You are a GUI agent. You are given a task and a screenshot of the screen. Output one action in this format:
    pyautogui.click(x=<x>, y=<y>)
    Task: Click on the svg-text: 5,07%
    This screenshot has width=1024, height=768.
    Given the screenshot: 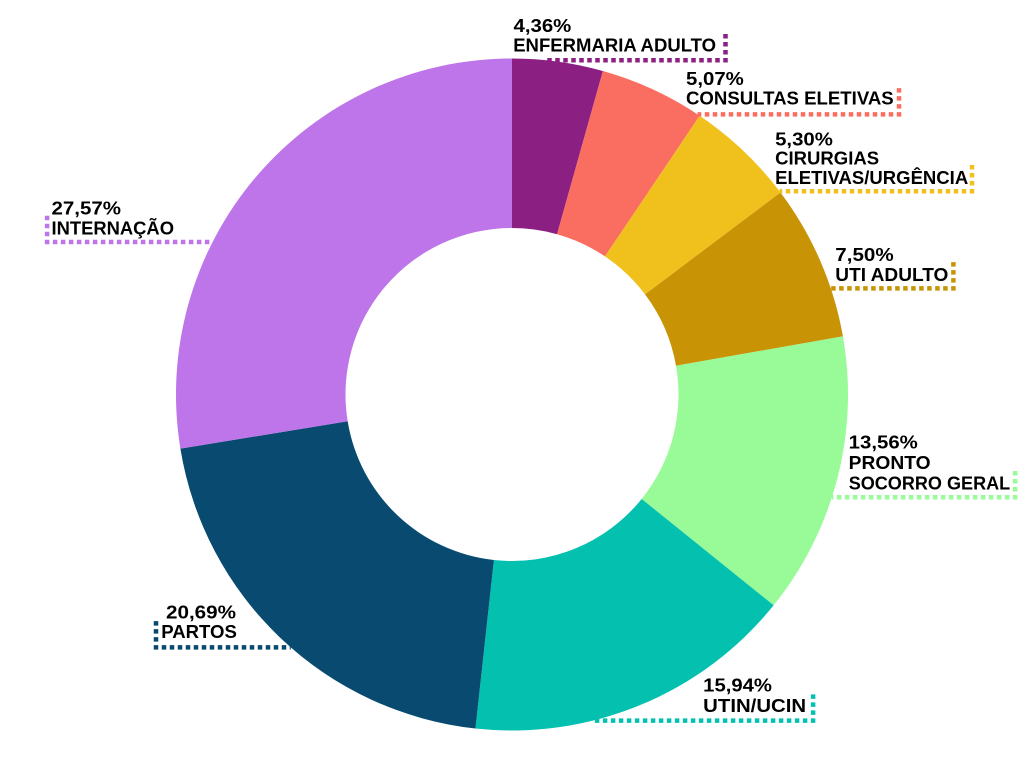 What is the action you would take?
    pyautogui.click(x=715, y=78)
    